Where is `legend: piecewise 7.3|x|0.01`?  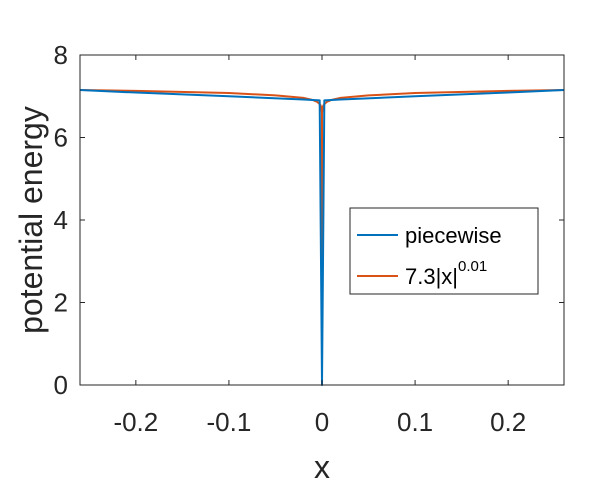 legend: piecewise 7.3|x|0.01 is located at coordinates (444, 251).